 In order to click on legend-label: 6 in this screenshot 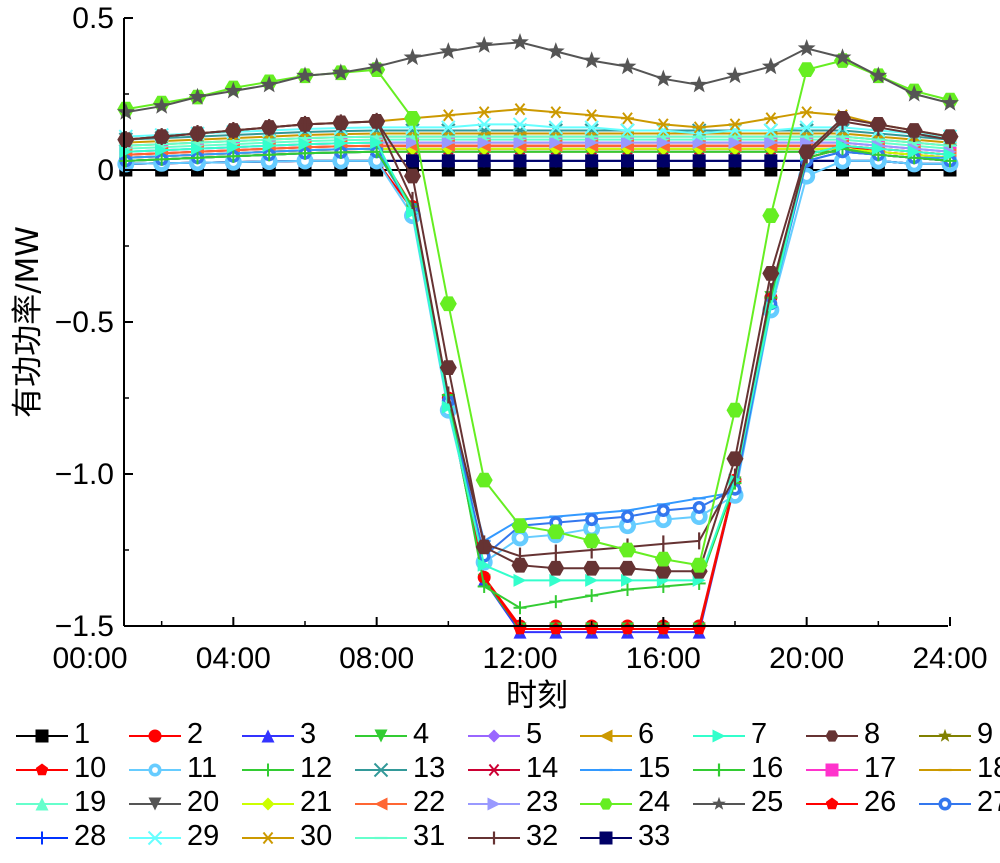, I will do `click(646, 734)`.